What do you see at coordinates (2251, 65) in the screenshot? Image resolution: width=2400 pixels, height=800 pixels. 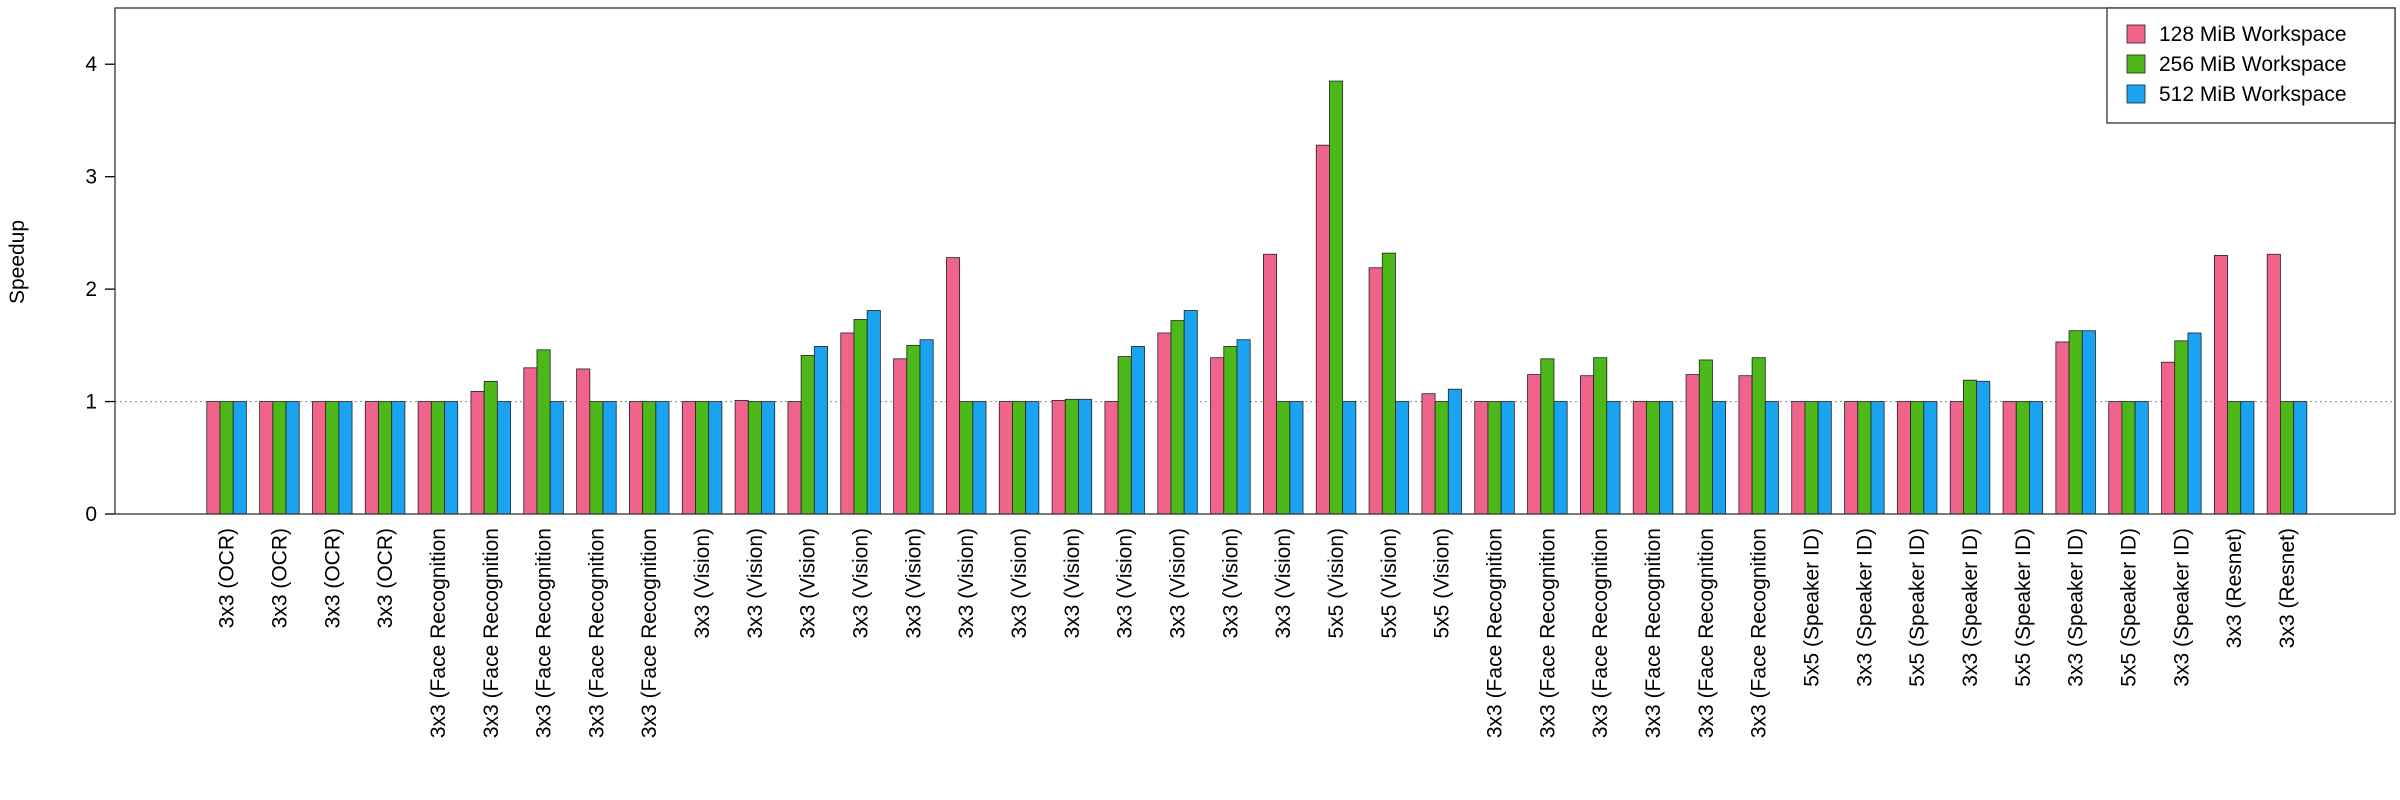 I see `legend-box` at bounding box center [2251, 65].